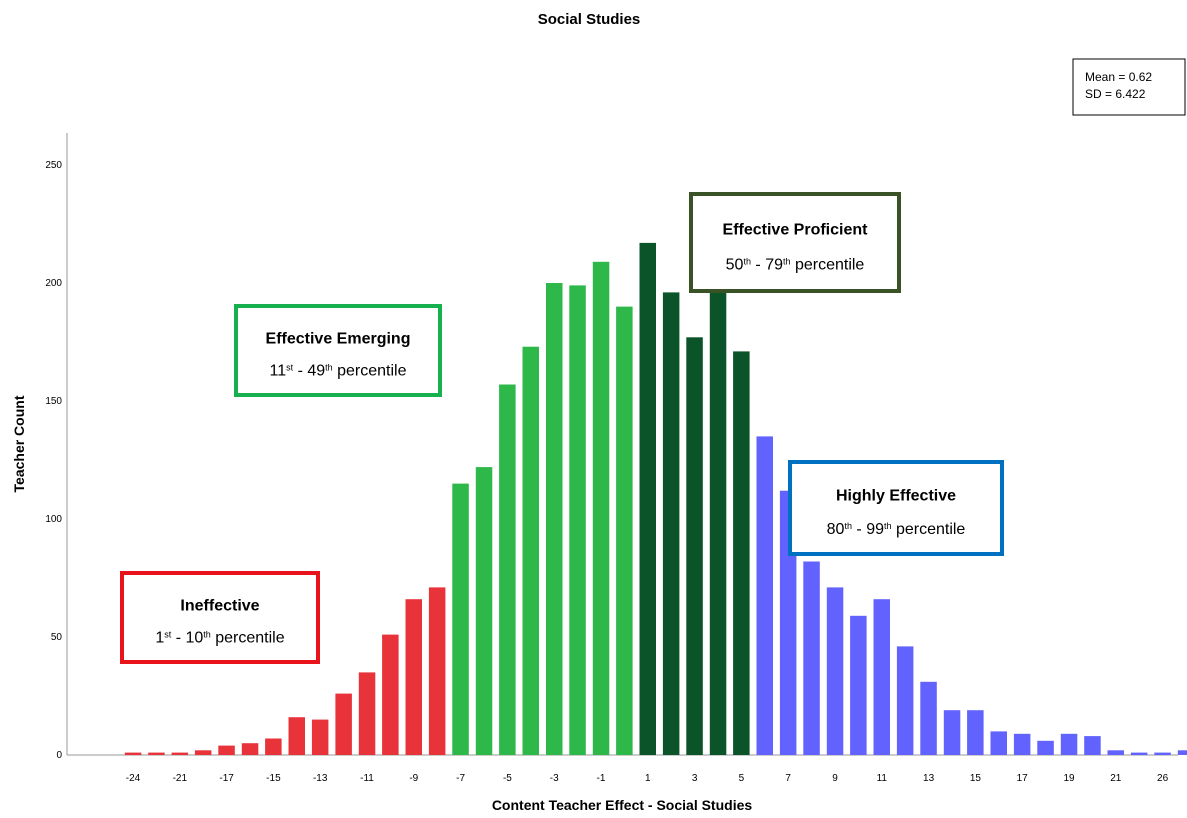  Describe the element at coordinates (1116, 778) in the screenshot. I see `x-tick-label: 21` at that location.